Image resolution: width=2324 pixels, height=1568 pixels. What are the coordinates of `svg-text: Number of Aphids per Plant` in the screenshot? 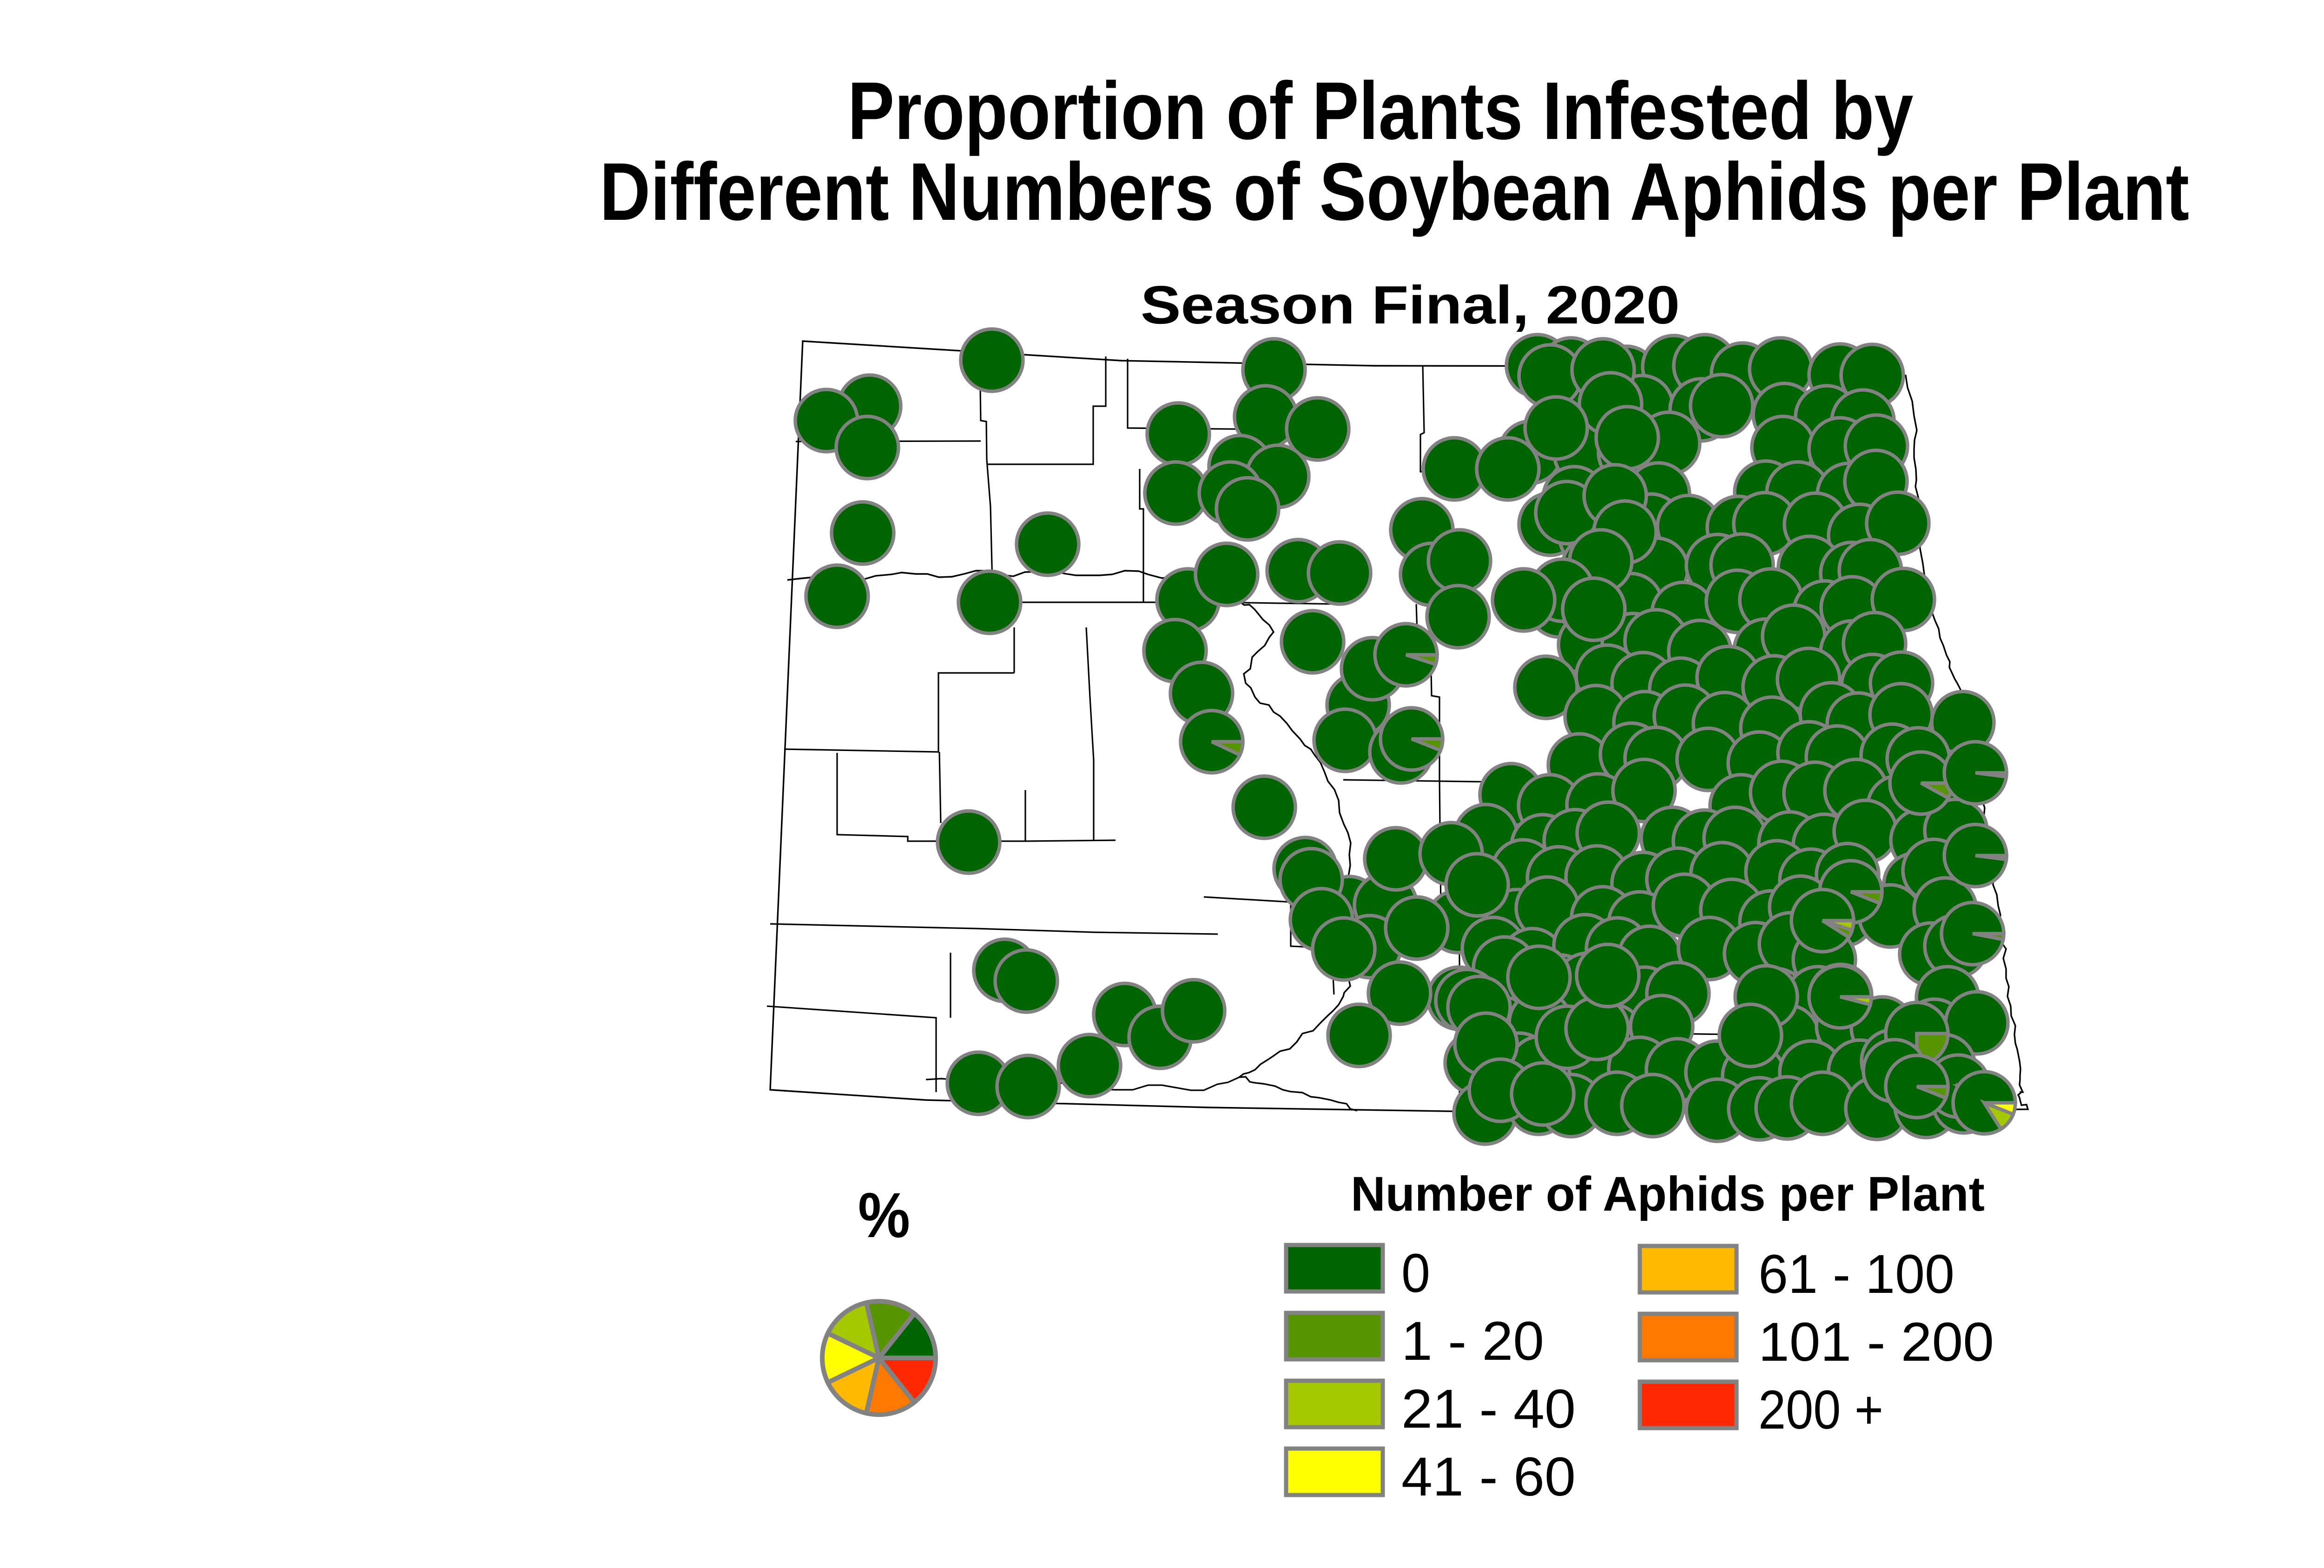 It's located at (1668, 1194).